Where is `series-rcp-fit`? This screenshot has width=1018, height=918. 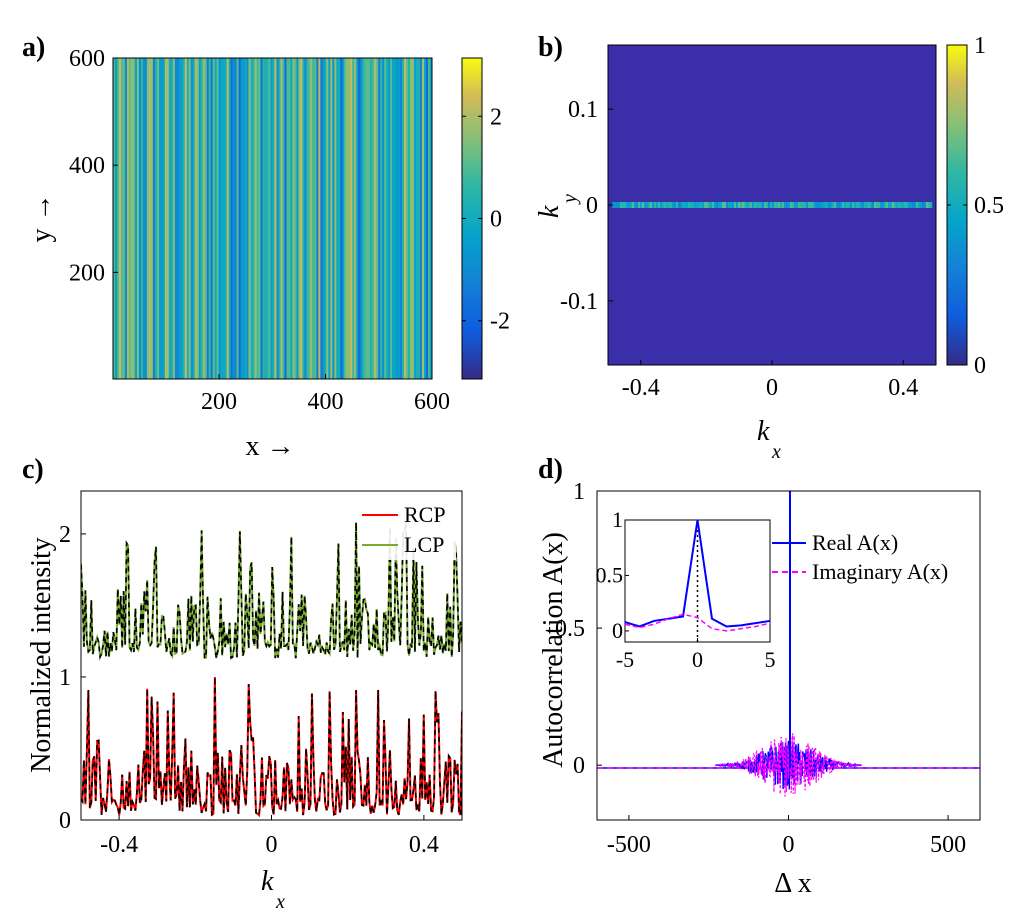
series-rcp-fit is located at coordinates (271, 746).